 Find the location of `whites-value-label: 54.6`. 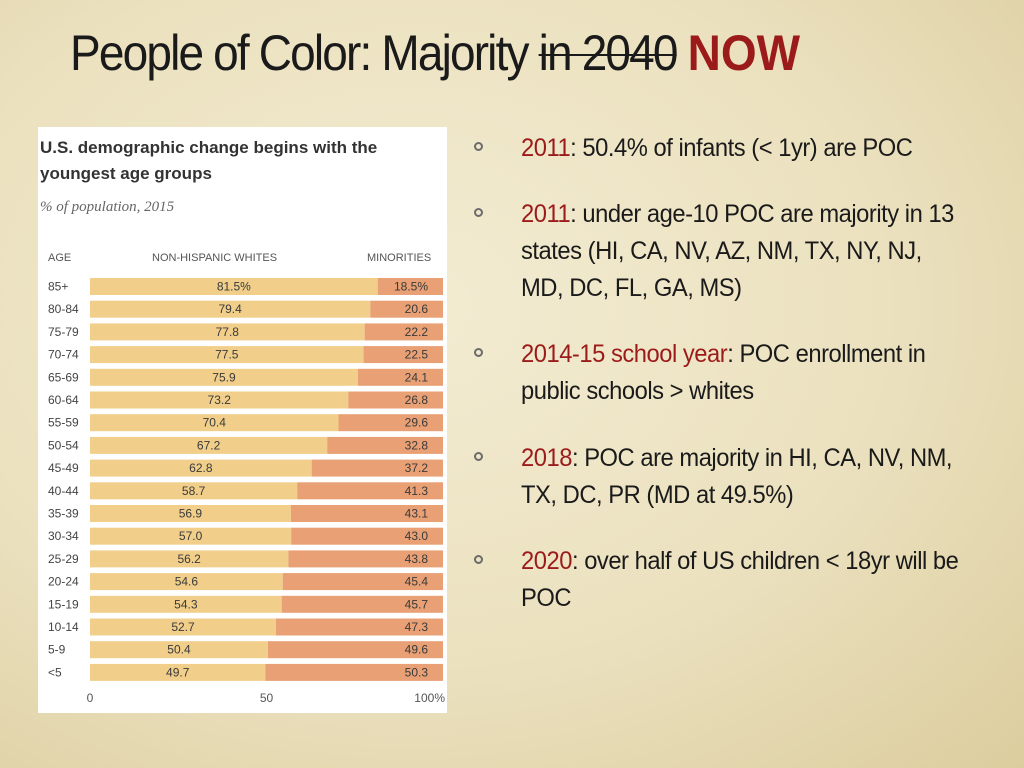

whites-value-label: 54.6 is located at coordinates (187, 582).